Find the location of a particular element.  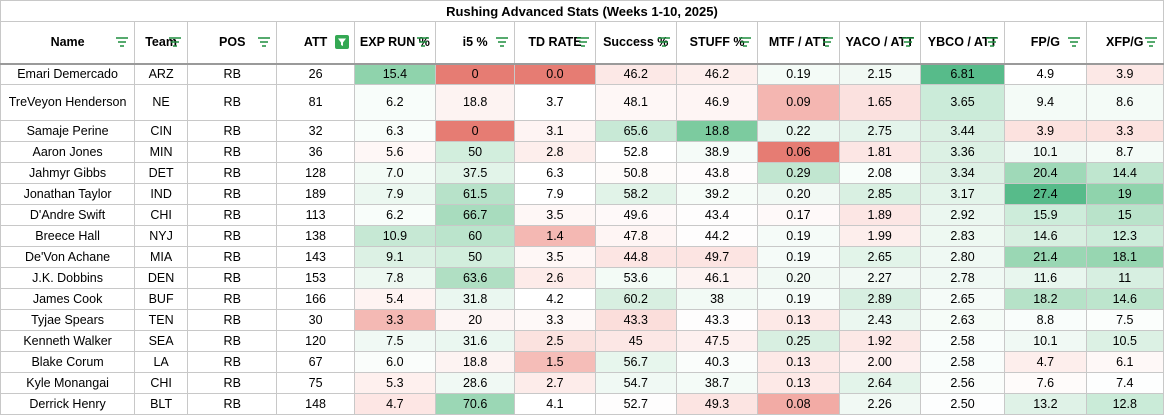

cell-att: 148 is located at coordinates (315, 404).